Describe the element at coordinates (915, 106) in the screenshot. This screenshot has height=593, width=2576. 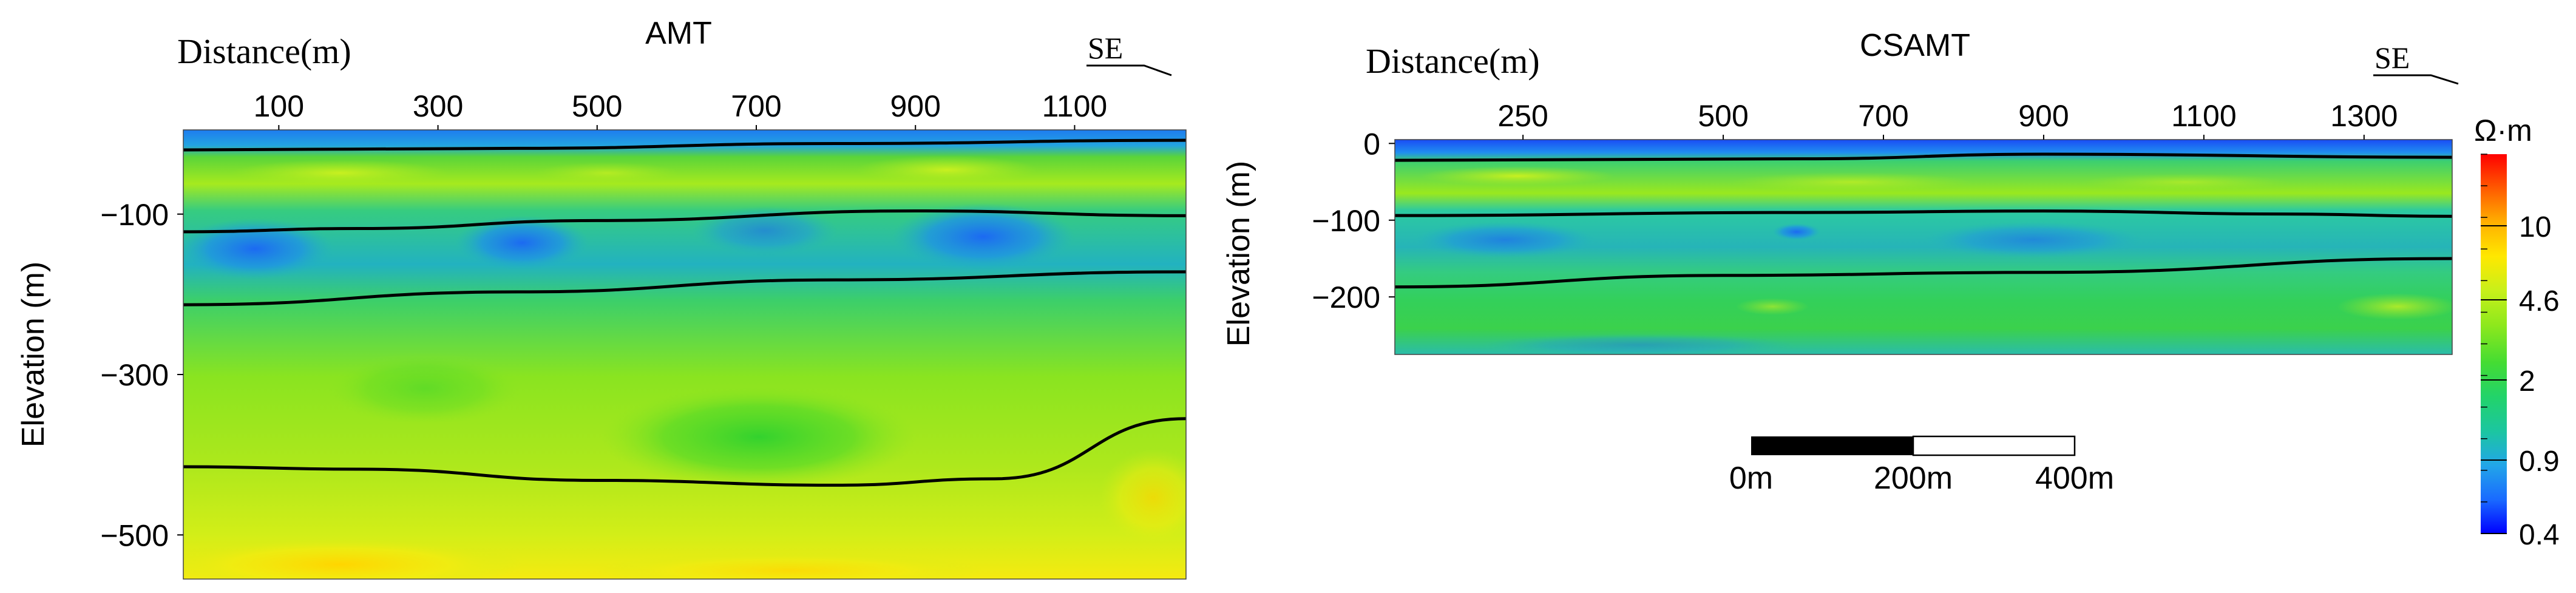
I see `amt-x-tick-label: 900` at that location.